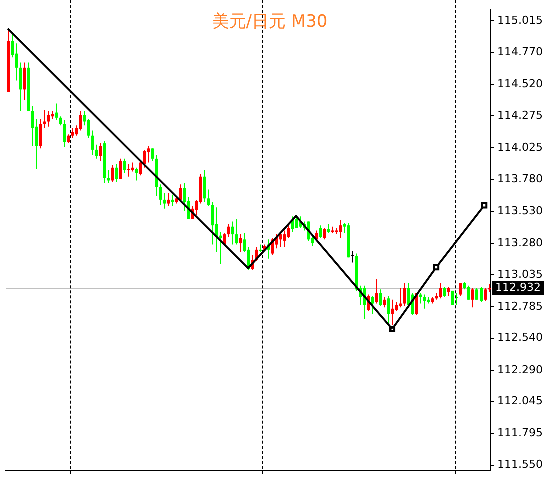 This screenshot has height=480, width=548. What do you see at coordinates (521, 433) in the screenshot?
I see `y-tick-label: 111.795` at bounding box center [521, 433].